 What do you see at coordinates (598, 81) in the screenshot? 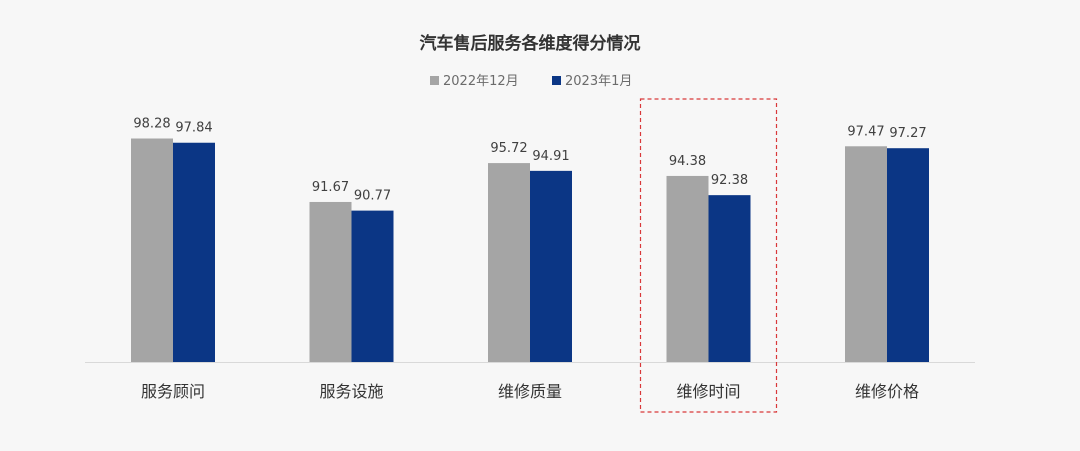
I see `legend-label: 2023年1月` at bounding box center [598, 81].